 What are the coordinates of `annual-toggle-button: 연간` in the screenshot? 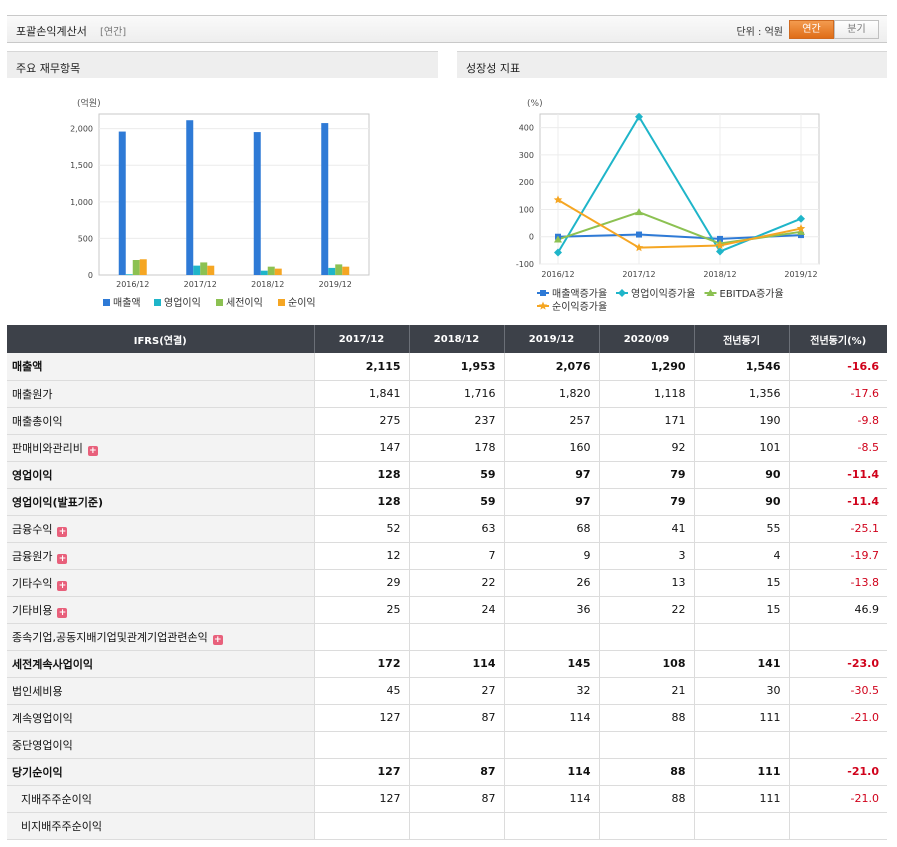 It's located at (811, 29).